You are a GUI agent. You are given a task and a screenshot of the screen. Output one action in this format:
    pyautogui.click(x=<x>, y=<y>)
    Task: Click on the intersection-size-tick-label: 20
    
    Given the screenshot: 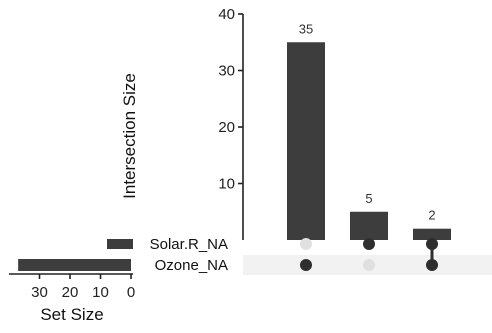 What is the action you would take?
    pyautogui.click(x=226, y=127)
    